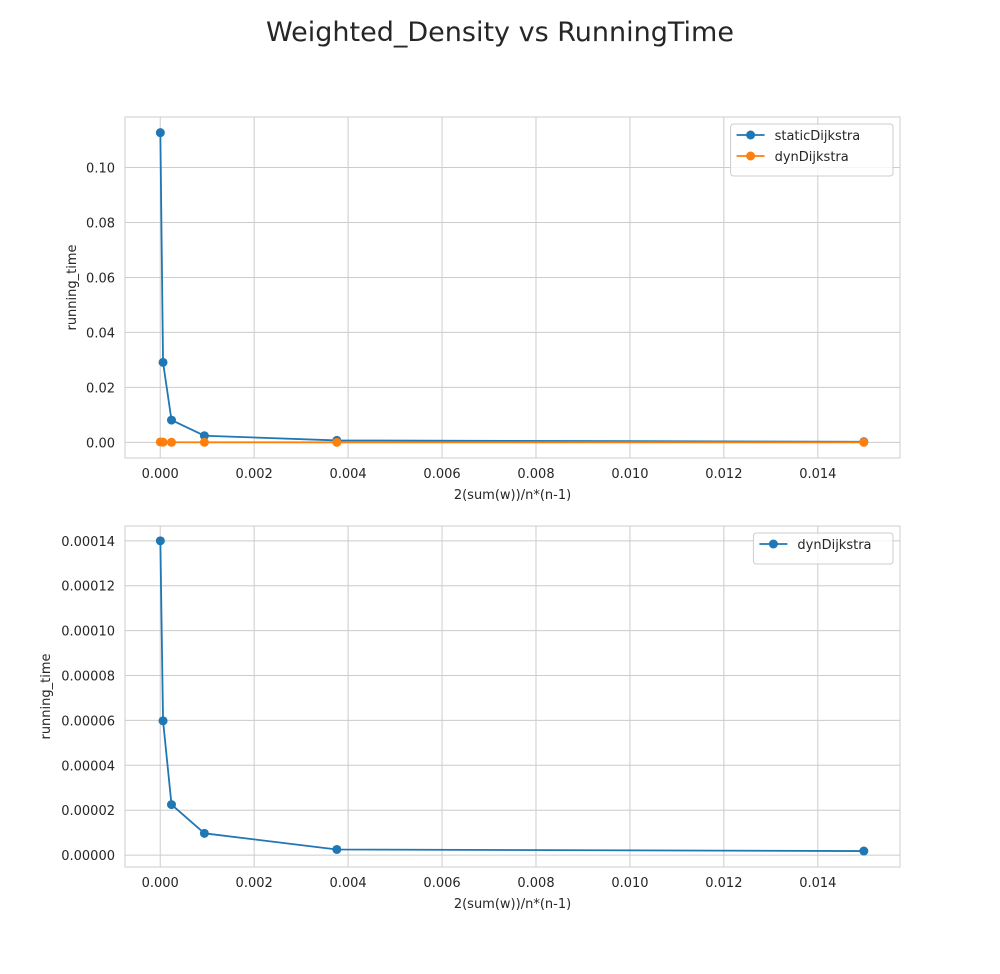 This screenshot has height=974, width=1000. What do you see at coordinates (88, 856) in the screenshot?
I see `y-tick-label: 0.00000` at bounding box center [88, 856].